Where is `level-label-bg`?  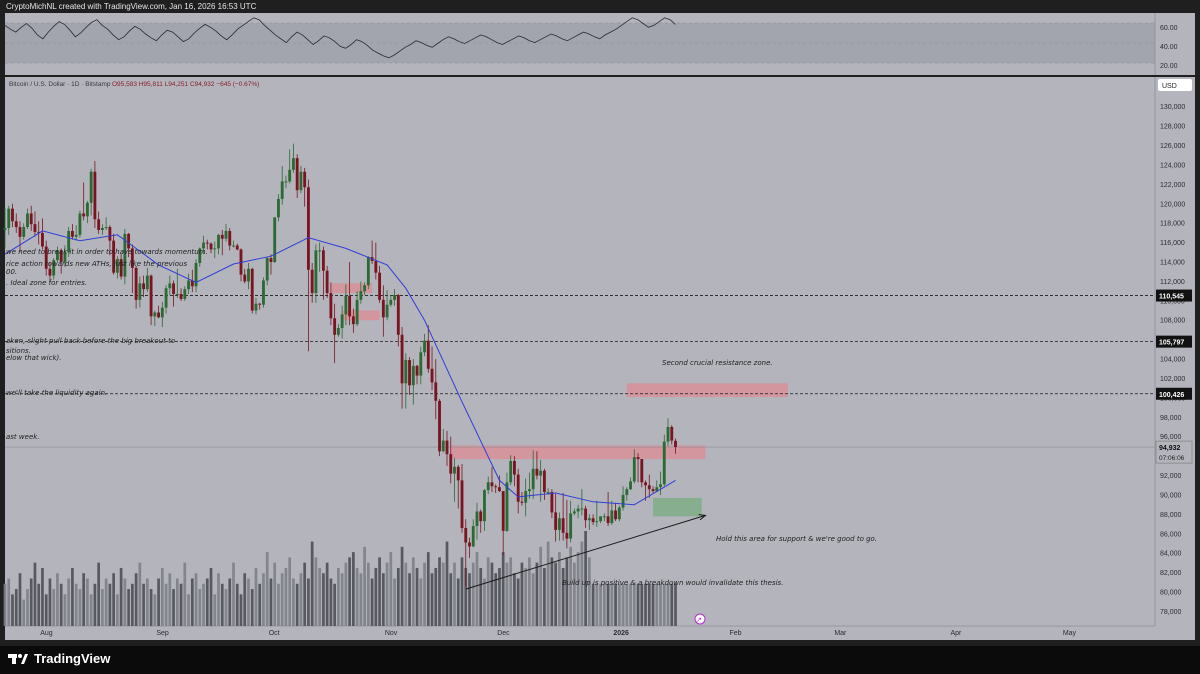 level-label-bg is located at coordinates (1174, 393).